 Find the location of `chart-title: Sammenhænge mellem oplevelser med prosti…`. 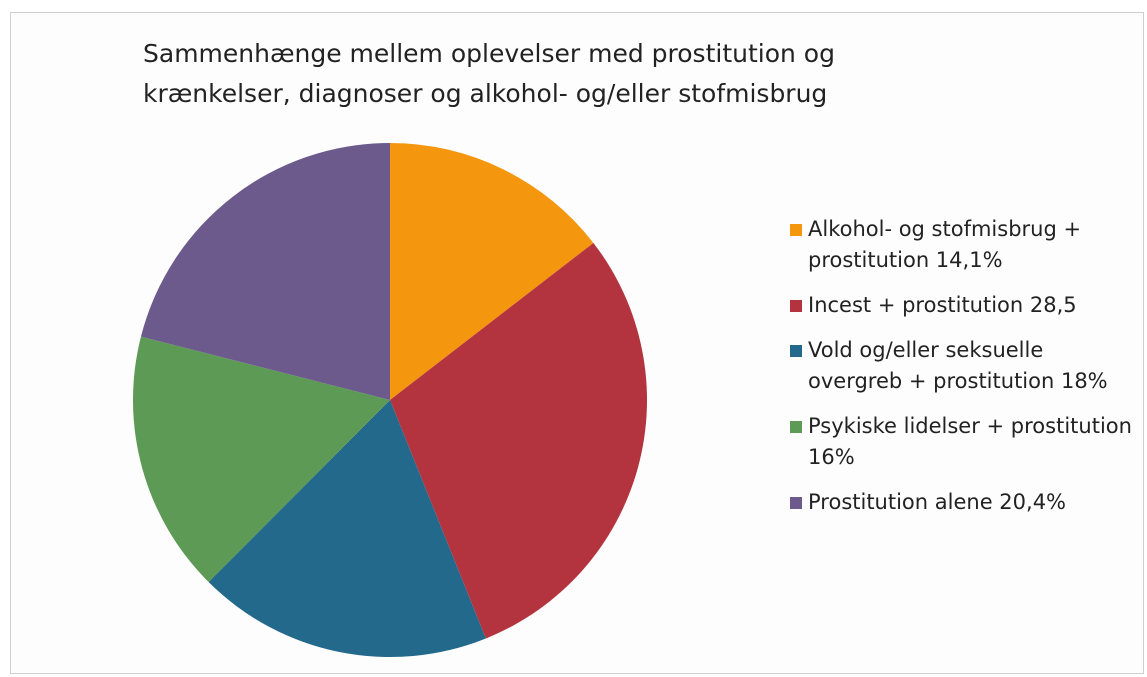

chart-title: Sammenhænge mellem oplevelser med prosti… is located at coordinates (489, 73).